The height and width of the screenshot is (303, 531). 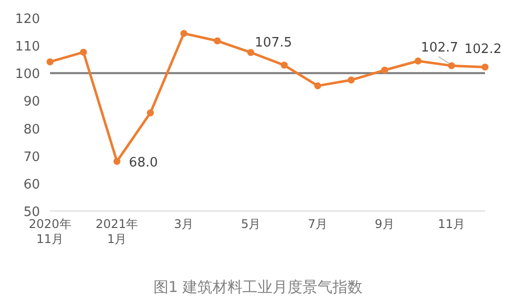 What do you see at coordinates (50, 231) in the screenshot?
I see `x-tick-label: 2020年 11月` at bounding box center [50, 231].